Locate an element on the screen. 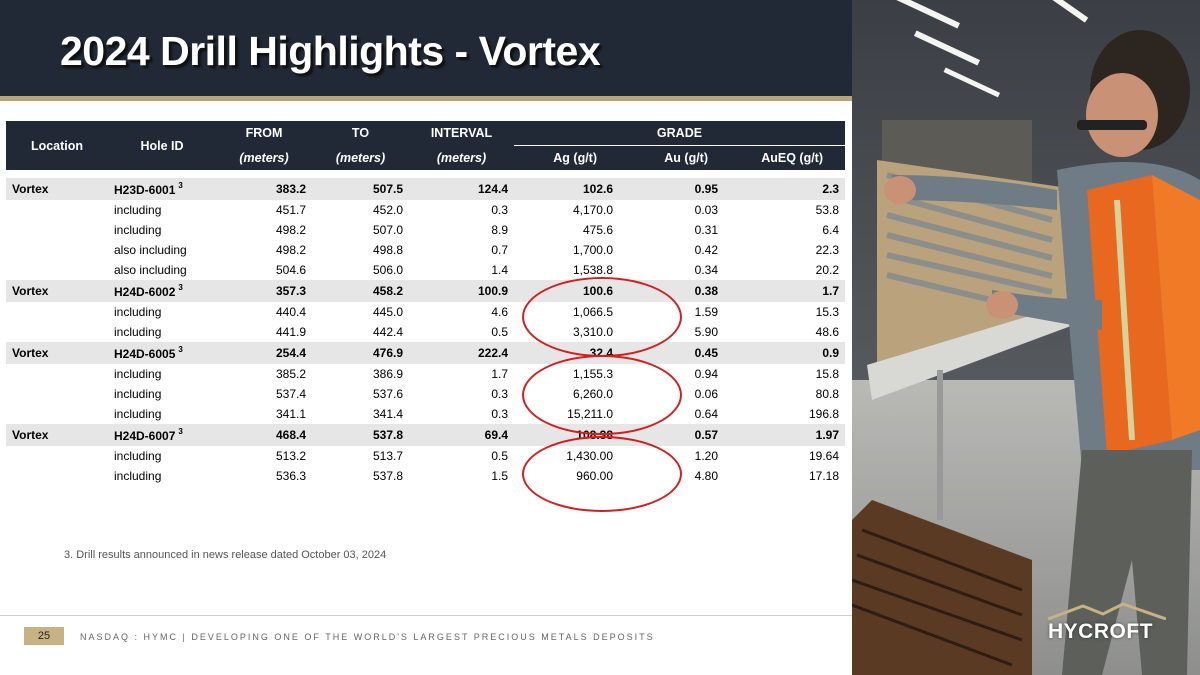 The width and height of the screenshot is (1200, 675). cell-ag: 1,700.0 is located at coordinates (592, 250).